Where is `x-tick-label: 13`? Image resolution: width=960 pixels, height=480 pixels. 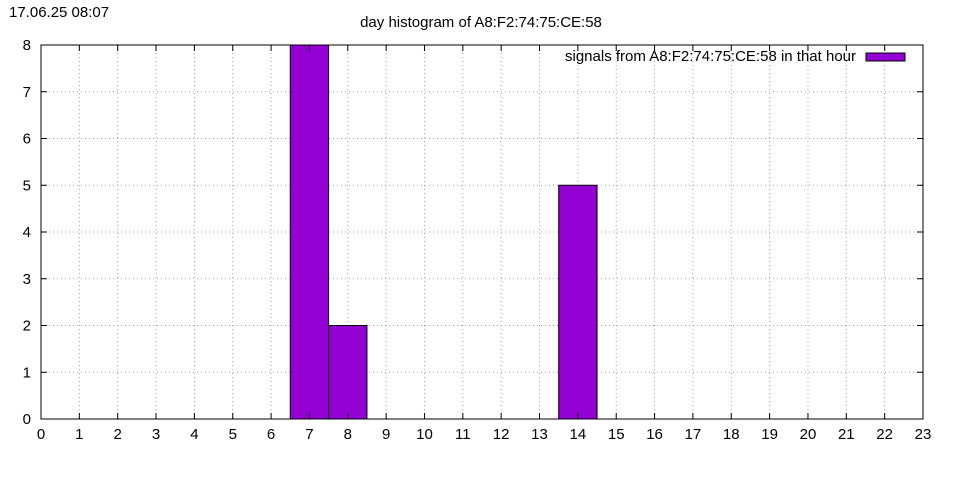 x-tick-label: 13 is located at coordinates (539, 434).